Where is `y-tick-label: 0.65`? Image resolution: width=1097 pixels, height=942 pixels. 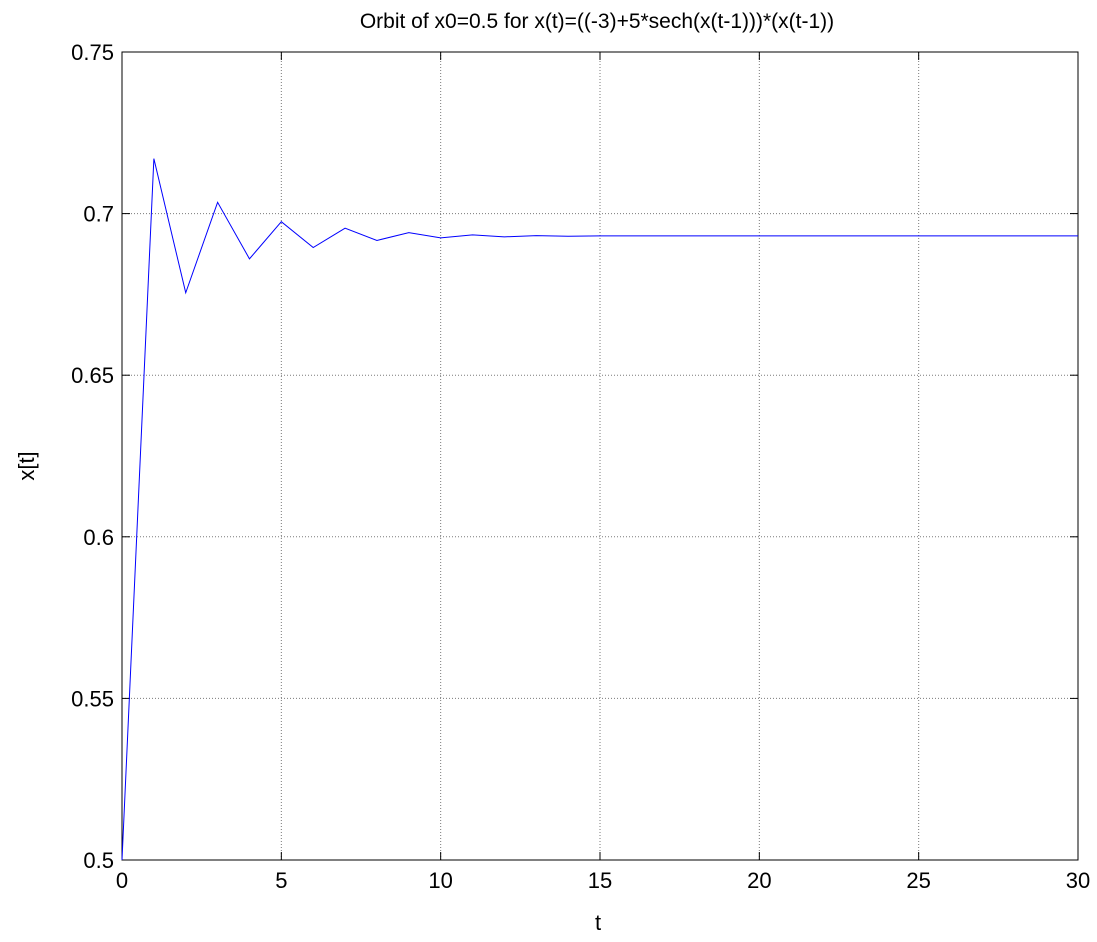 y-tick-label: 0.65 is located at coordinates (92, 375).